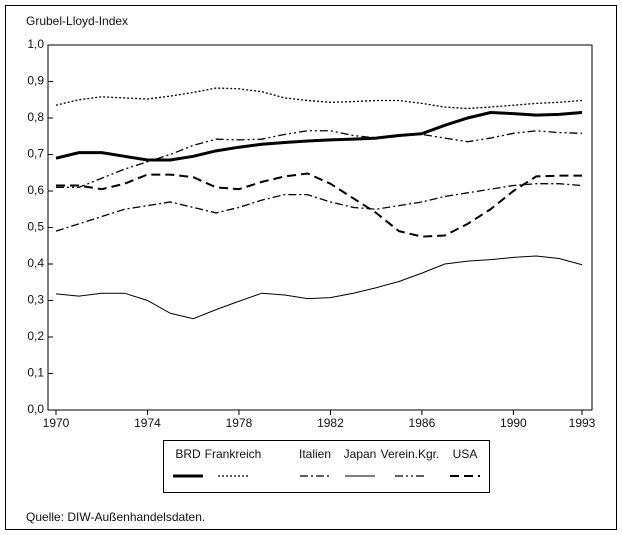  What do you see at coordinates (513, 423) in the screenshot?
I see `x-tick-label: 1990` at bounding box center [513, 423].